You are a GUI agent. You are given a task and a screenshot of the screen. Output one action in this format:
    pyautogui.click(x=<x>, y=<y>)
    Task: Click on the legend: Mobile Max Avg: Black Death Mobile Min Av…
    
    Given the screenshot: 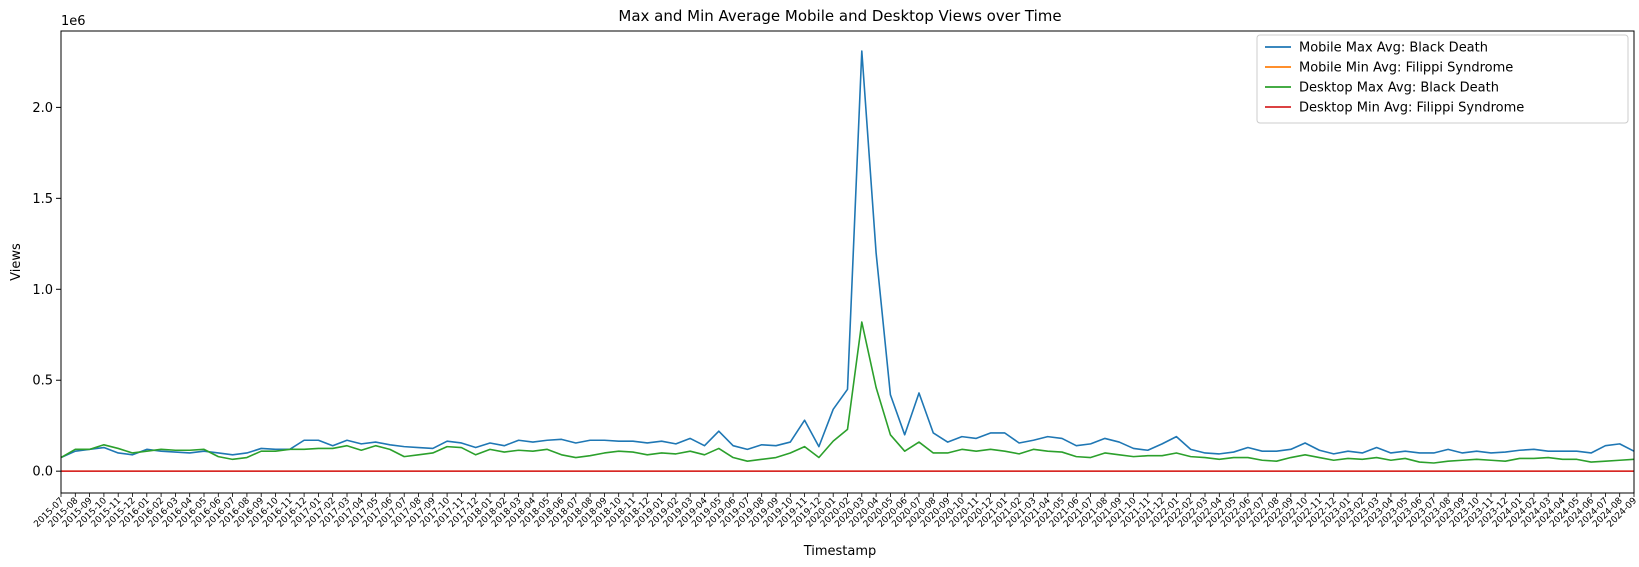 What is the action you would take?
    pyautogui.click(x=1442, y=79)
    